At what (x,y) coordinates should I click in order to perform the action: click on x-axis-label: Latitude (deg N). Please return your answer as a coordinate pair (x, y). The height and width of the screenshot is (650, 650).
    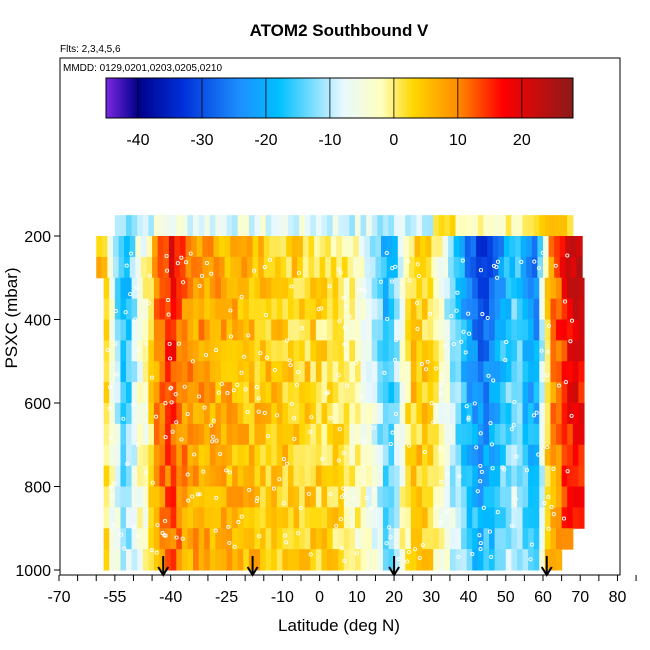
    Looking at the image, I should click on (339, 625).